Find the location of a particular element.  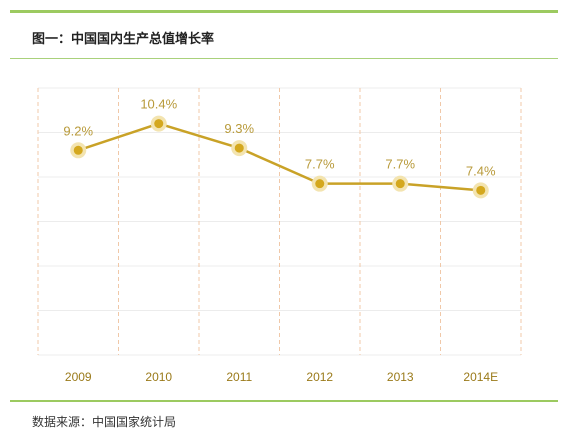

title-divider is located at coordinates (284, 58).